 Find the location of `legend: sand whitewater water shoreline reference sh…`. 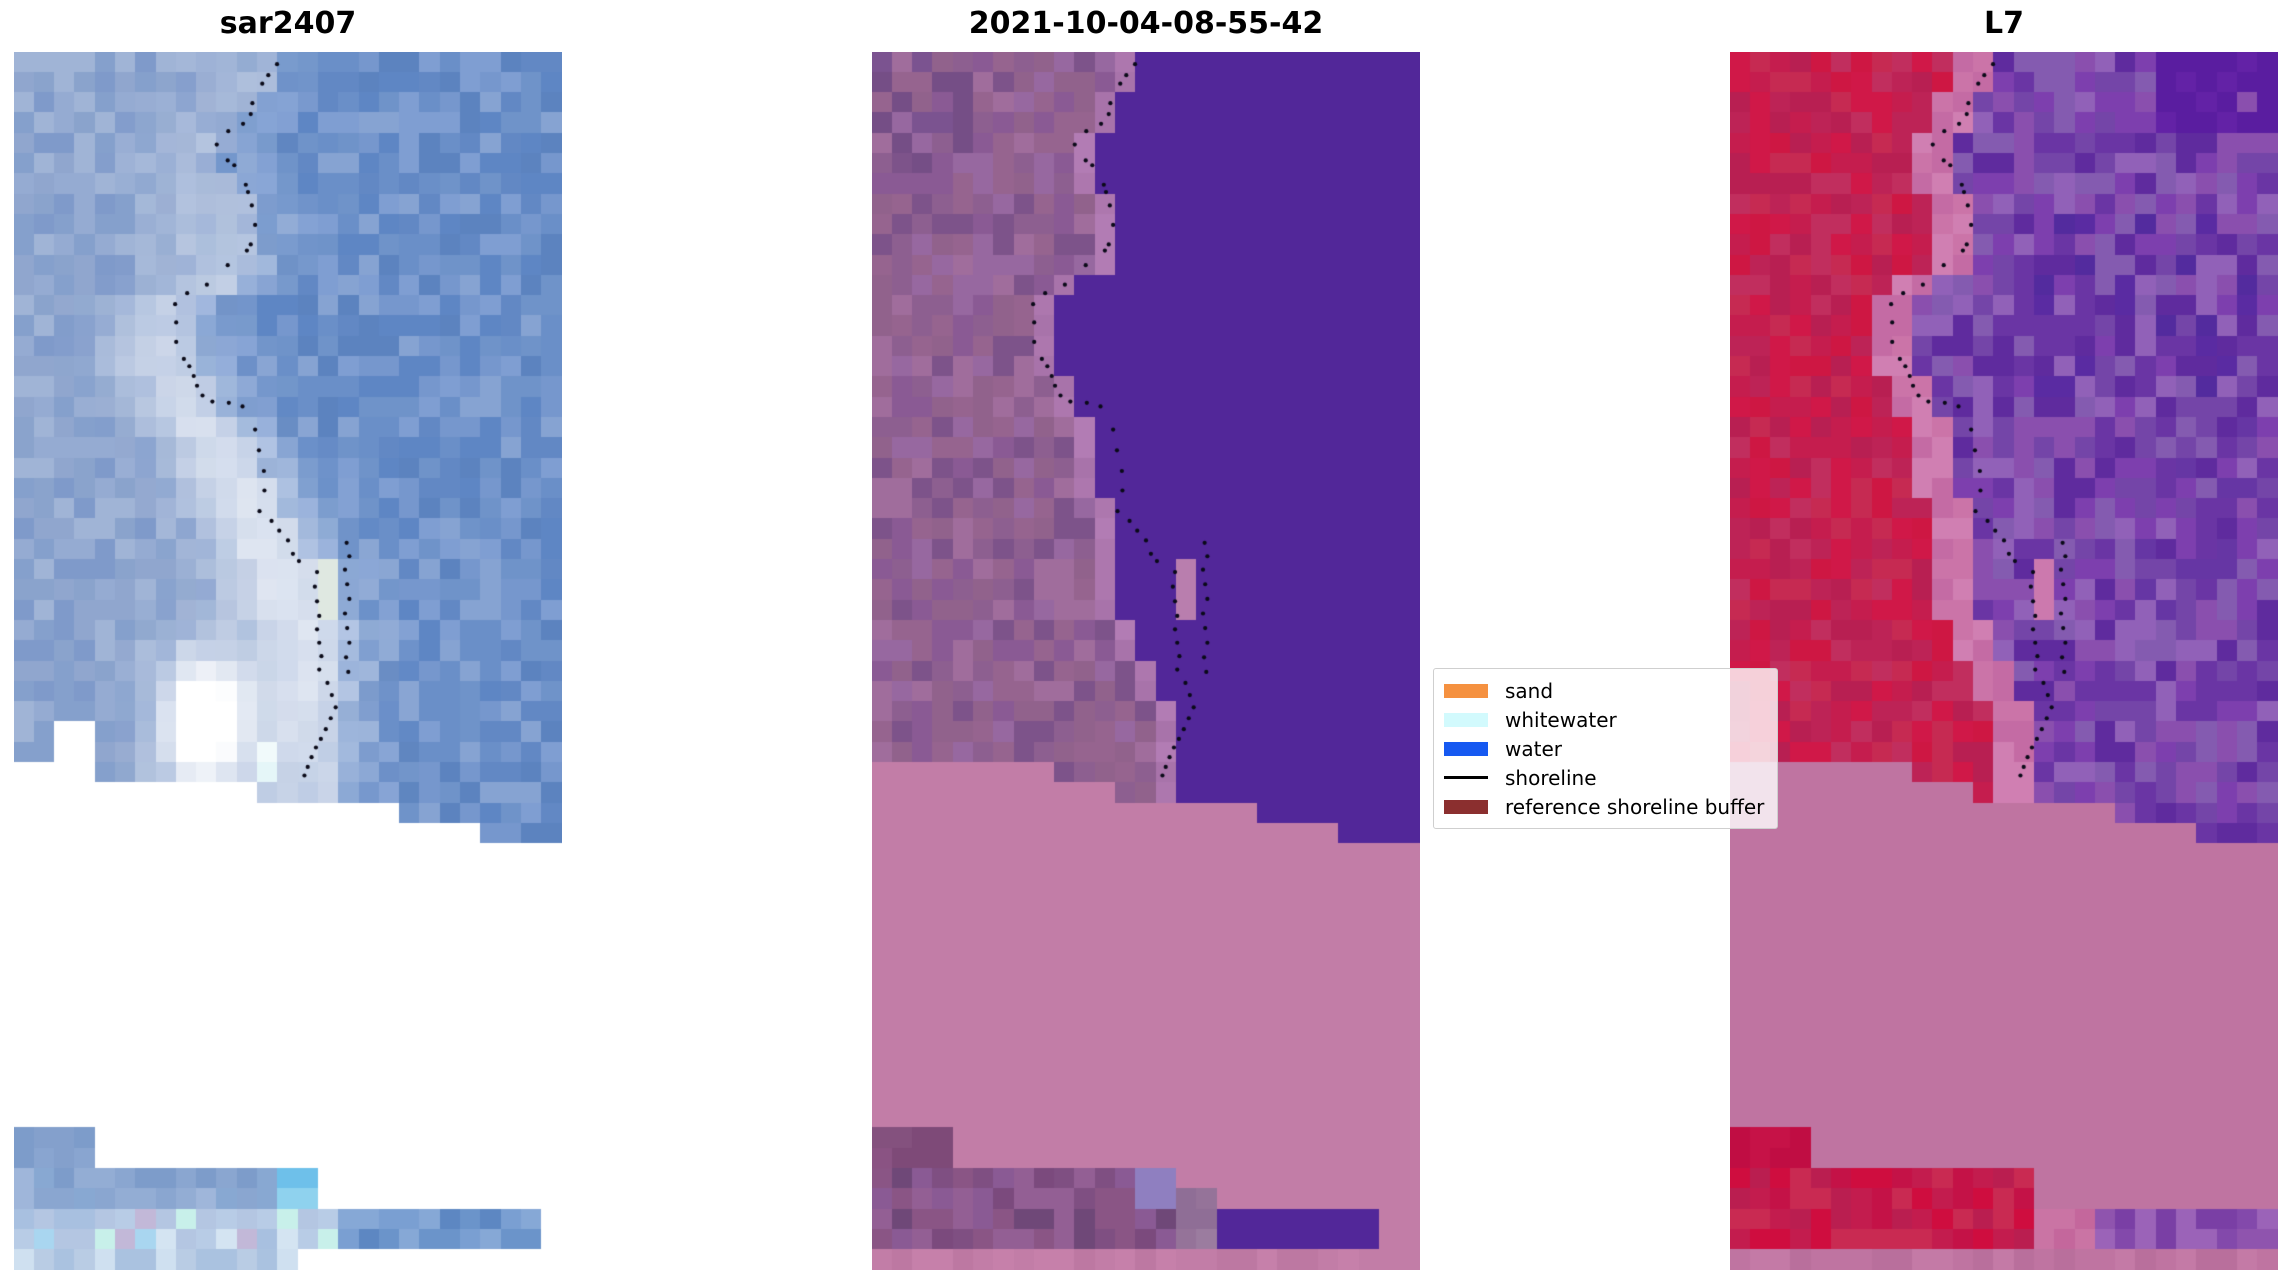

legend: sand whitewater water shoreline reference sh… is located at coordinates (1605, 748).